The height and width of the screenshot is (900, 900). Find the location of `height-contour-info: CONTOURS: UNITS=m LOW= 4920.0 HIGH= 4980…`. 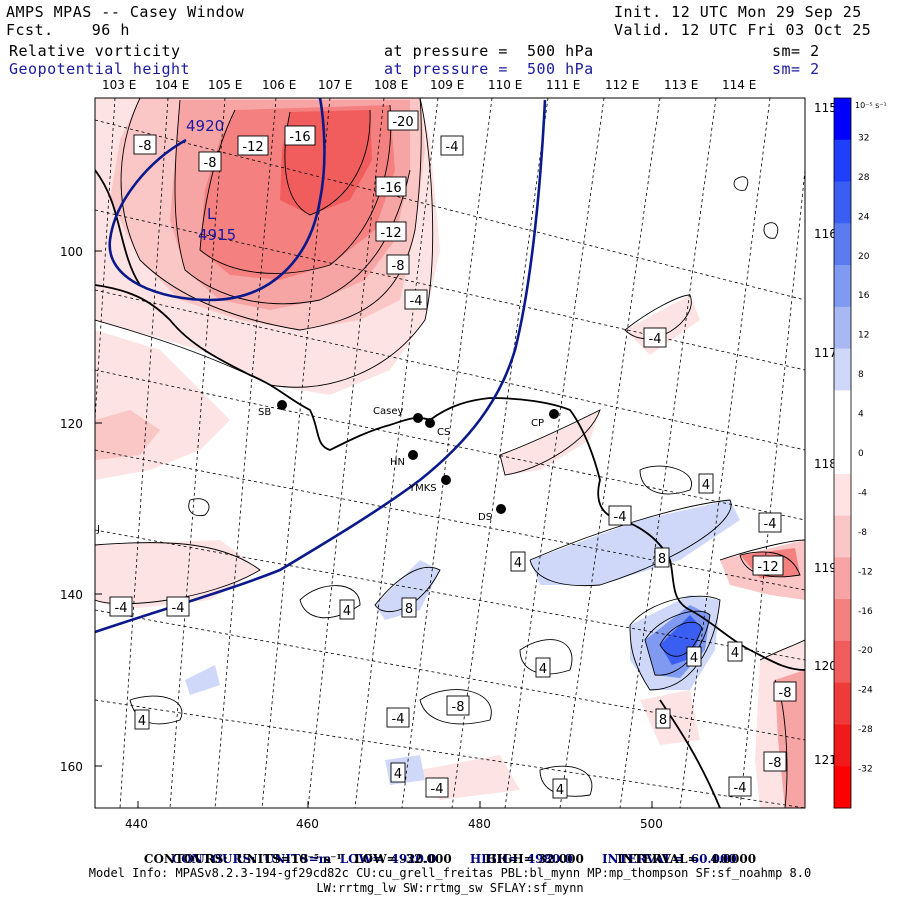

height-contour-info: CONTOURS: UNITS=m LOW= 4920.0 HIGH= 4980… is located at coordinates (454, 859).